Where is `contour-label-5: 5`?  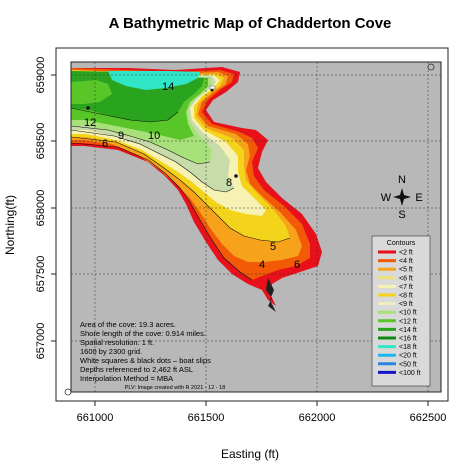
contour-label-5: 5 is located at coordinates (273, 247).